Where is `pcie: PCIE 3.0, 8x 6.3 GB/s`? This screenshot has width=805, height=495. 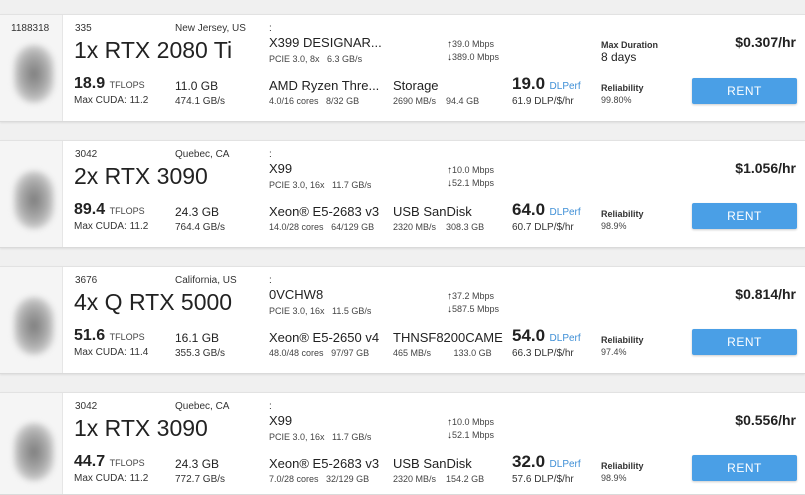 pcie: PCIE 3.0, 8x 6.3 GB/s is located at coordinates (315, 59).